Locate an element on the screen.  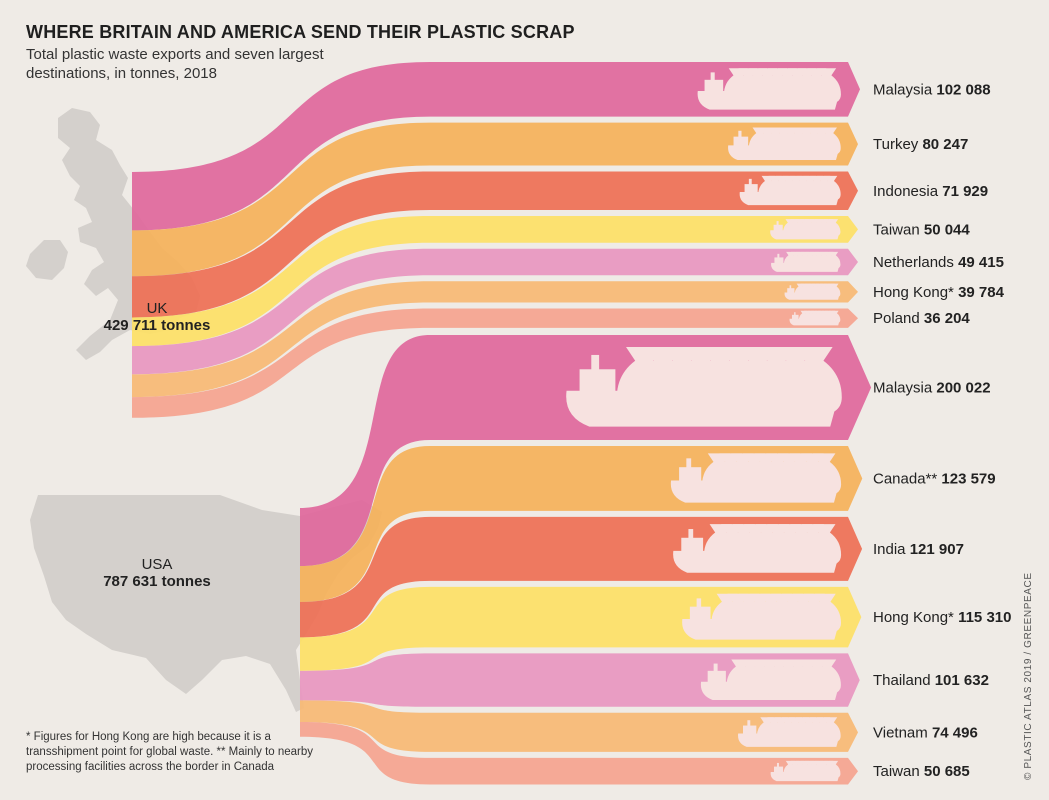
usa-map-shape is located at coordinates (206, 603).